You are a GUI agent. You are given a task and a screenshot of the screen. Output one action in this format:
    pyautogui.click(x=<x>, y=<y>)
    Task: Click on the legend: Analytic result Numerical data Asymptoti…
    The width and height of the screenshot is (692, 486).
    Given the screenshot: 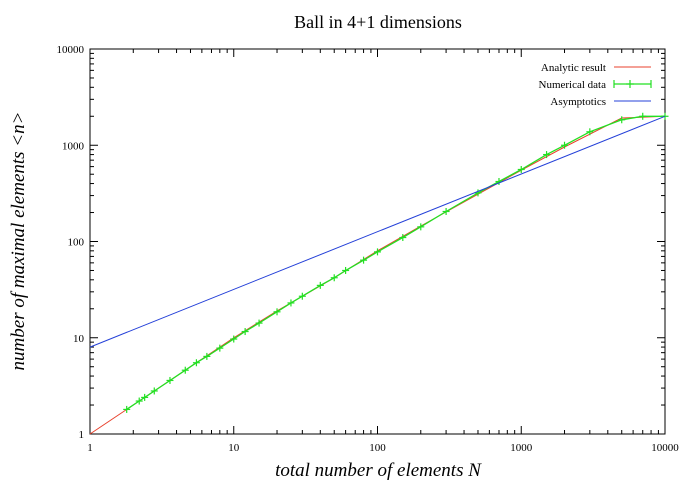 What is the action you would take?
    pyautogui.click(x=595, y=85)
    